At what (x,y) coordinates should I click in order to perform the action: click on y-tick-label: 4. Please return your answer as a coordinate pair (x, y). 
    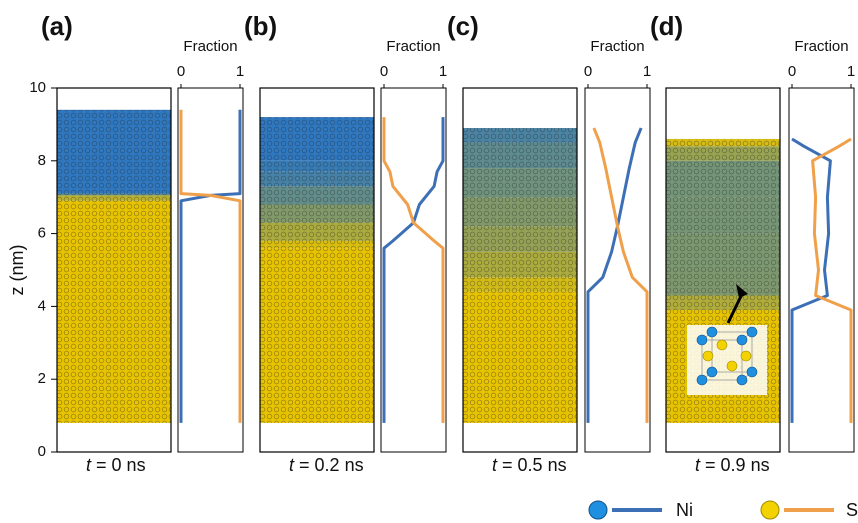
    Looking at the image, I should click on (42, 305).